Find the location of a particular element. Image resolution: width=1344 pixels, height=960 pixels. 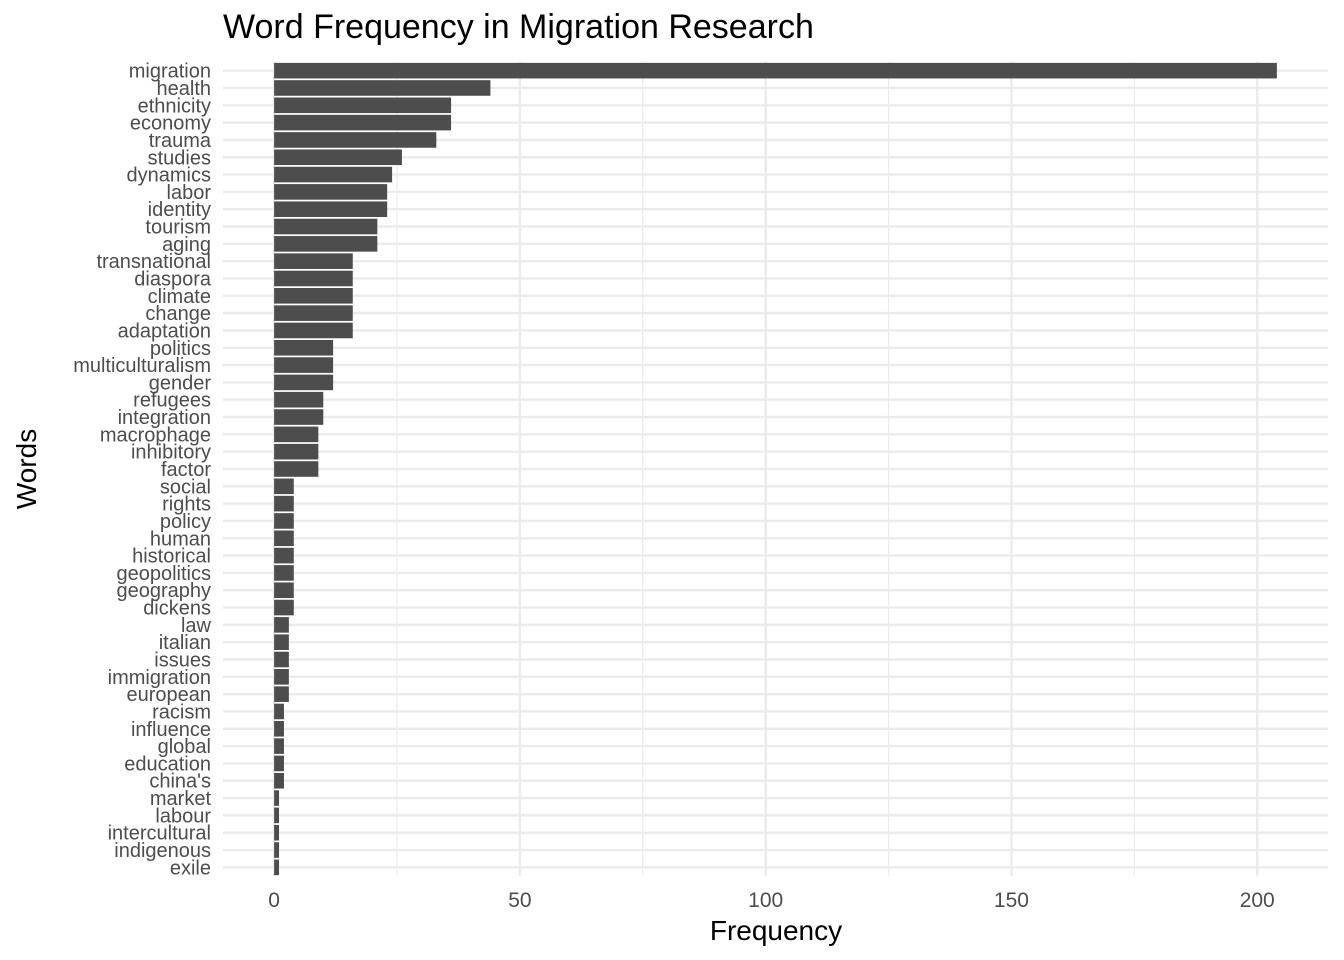

y-tick-label: dickens is located at coordinates (177, 609).